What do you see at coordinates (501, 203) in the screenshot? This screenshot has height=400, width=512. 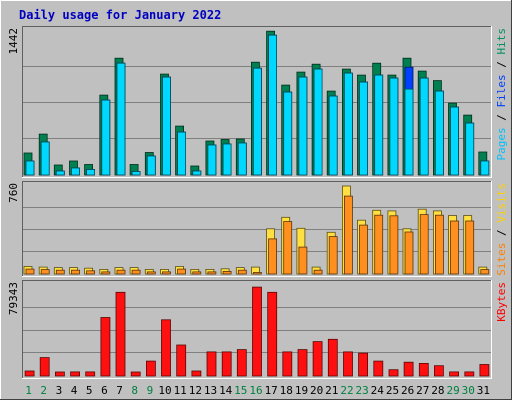 I see `legend-entry: Visits` at bounding box center [501, 203].